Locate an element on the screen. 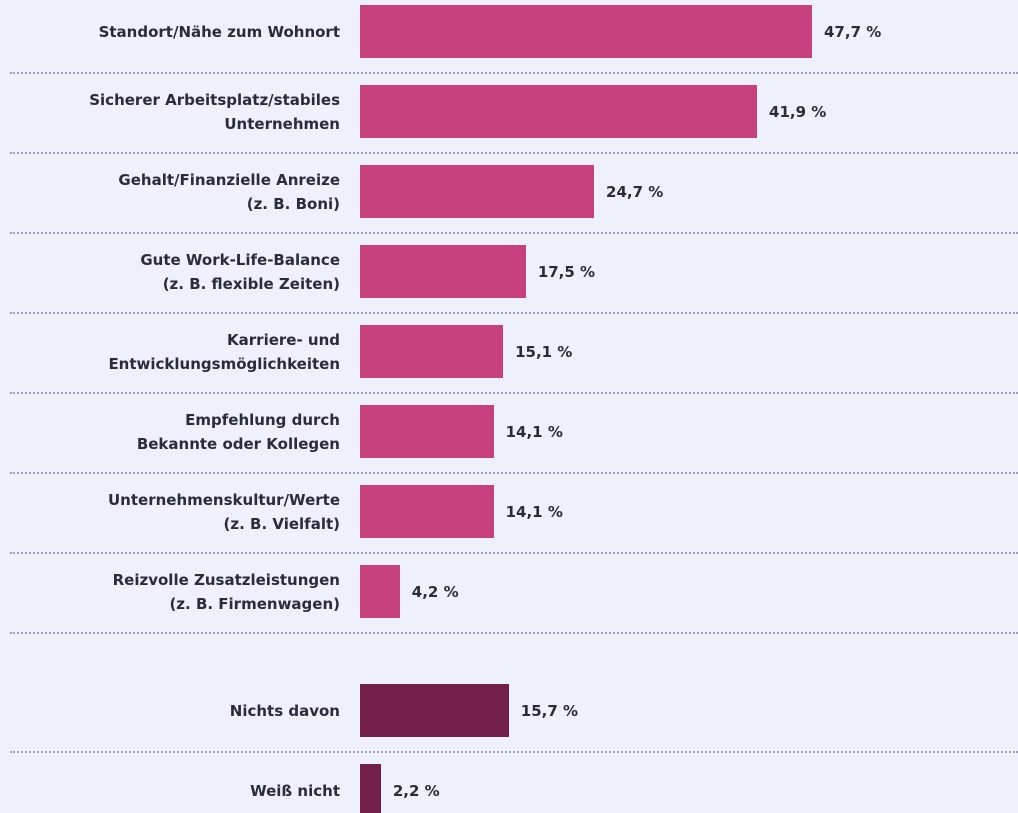 This screenshot has width=1018, height=813. value-label: 47,7 % is located at coordinates (853, 31).